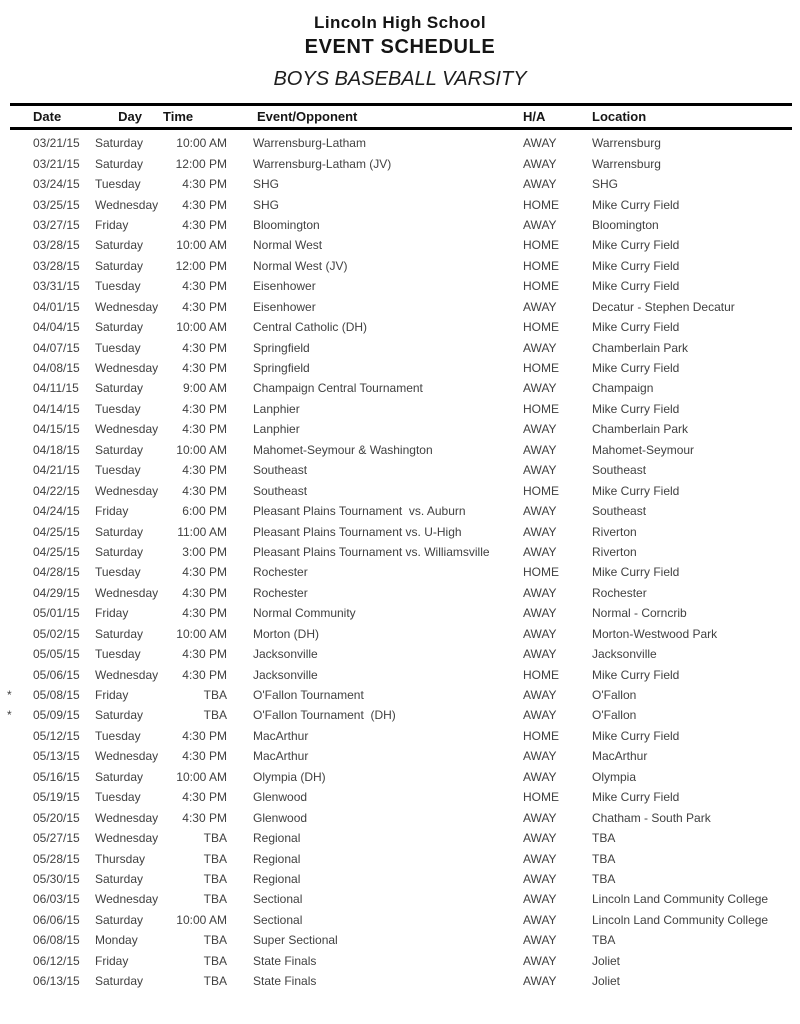 Image resolution: width=800 pixels, height=1024 pixels. What do you see at coordinates (56, 204) in the screenshot?
I see `row-date: 03/25/15` at bounding box center [56, 204].